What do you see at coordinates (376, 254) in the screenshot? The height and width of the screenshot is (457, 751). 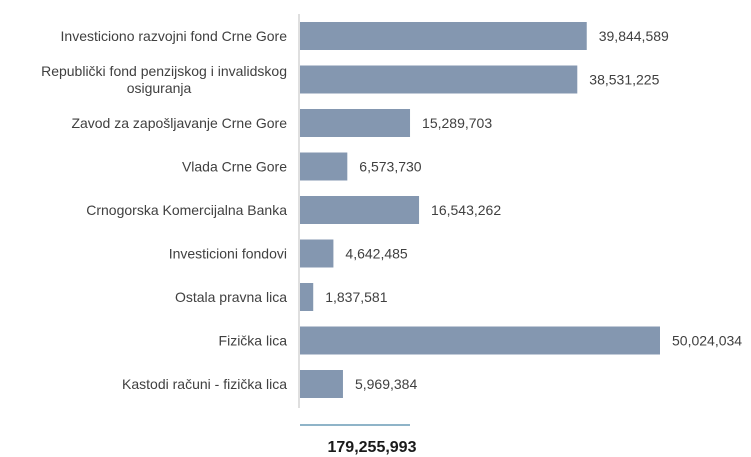 I see `value-label: 4,642,485` at bounding box center [376, 254].